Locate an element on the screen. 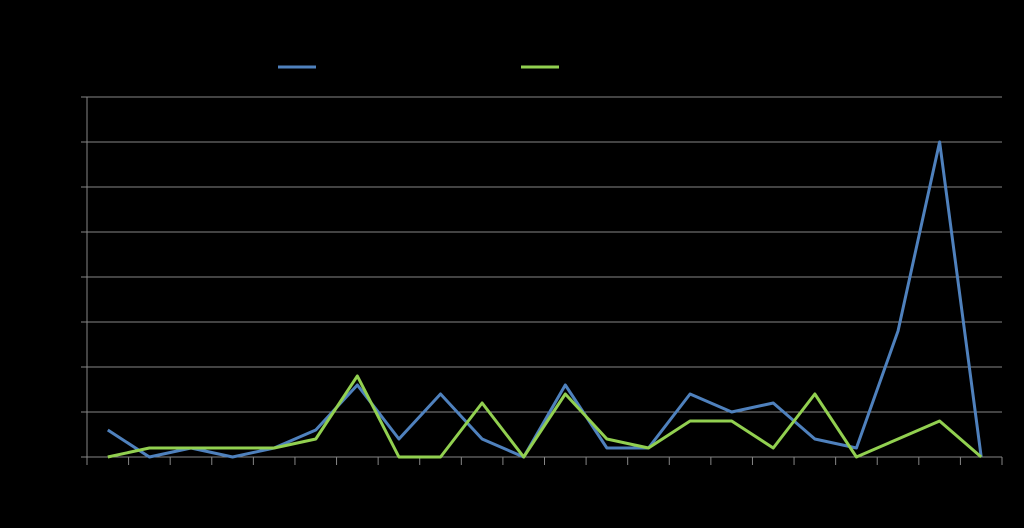 This screenshot has height=528, width=1024. series-line is located at coordinates (545, 416).